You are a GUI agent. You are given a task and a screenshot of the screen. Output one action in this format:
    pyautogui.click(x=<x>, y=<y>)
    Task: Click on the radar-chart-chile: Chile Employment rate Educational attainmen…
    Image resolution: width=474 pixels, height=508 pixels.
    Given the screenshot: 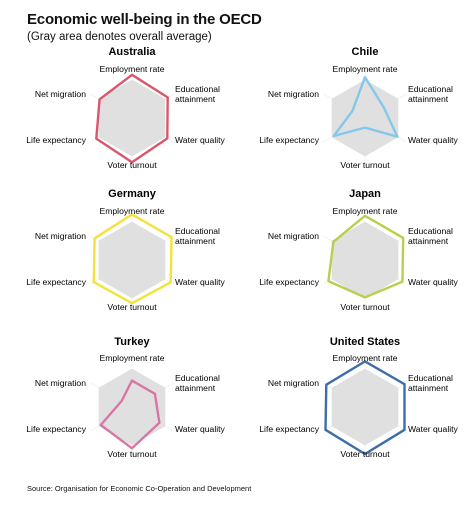 What is the action you would take?
    pyautogui.click(x=358, y=108)
    